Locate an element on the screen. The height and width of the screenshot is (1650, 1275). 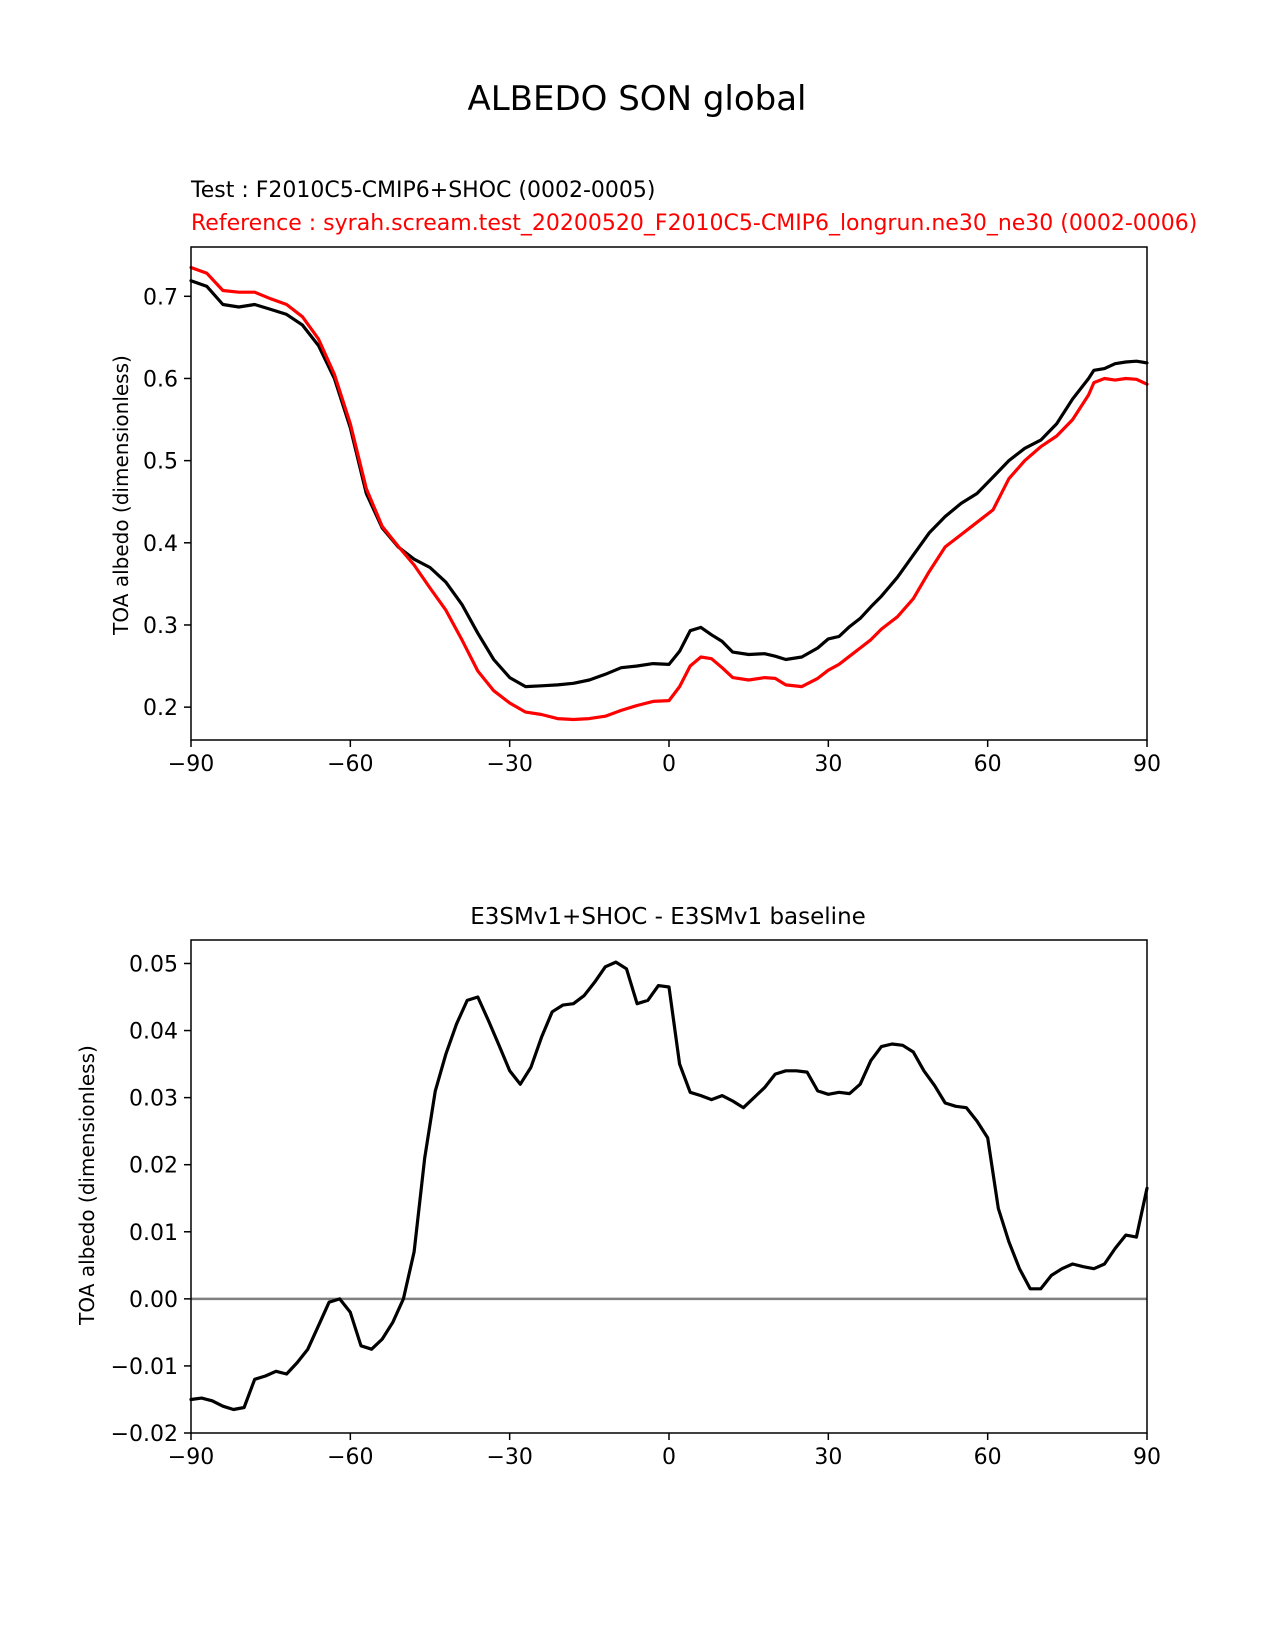
top-y-tick-label: 0.6 is located at coordinates (160, 379).